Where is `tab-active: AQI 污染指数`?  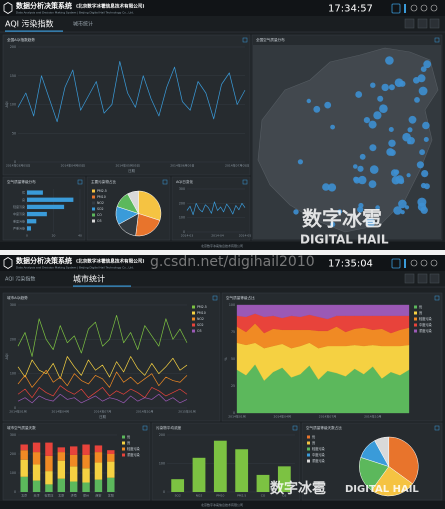
tab-active: AQI 污染指数 is located at coordinates (29, 24).